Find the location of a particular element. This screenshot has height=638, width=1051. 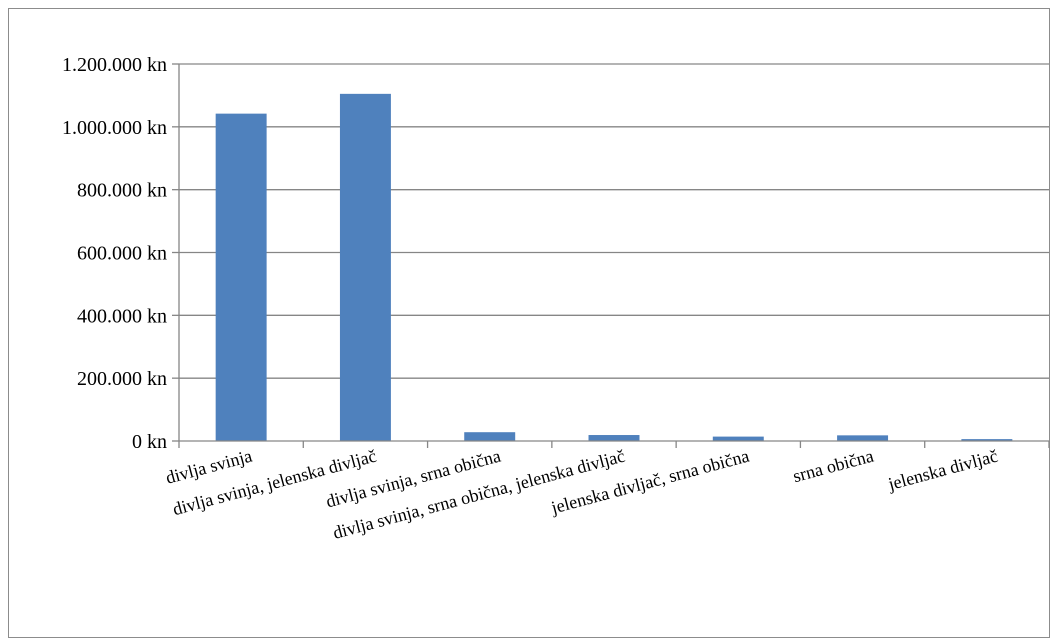

x-category-label: jelenska divljač is located at coordinates (942, 470).